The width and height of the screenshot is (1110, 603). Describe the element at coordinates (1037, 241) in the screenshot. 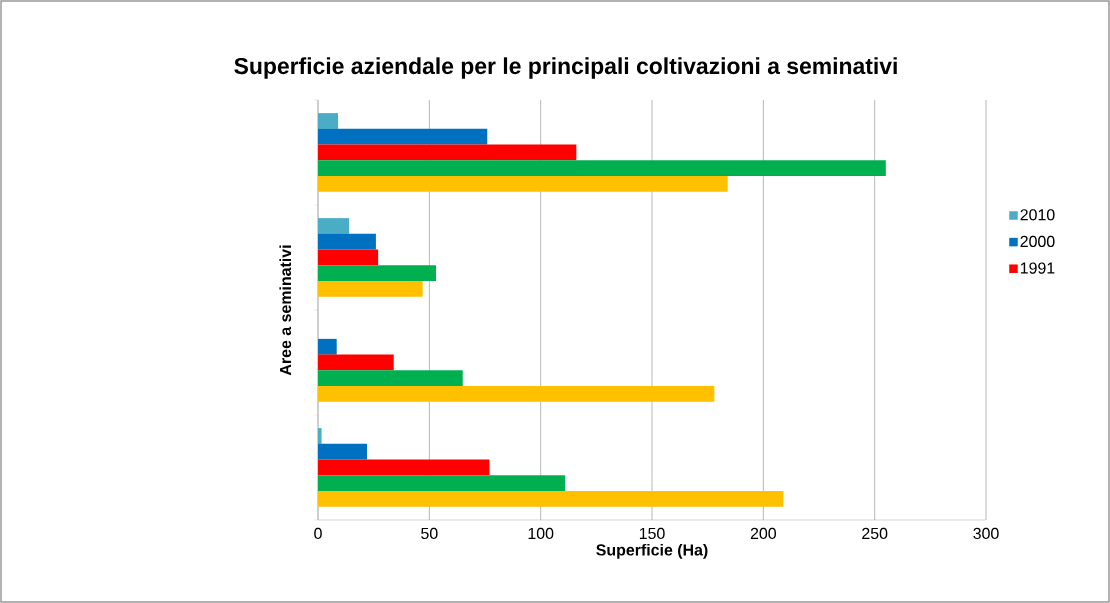

I see `legend-label: 2000` at that location.